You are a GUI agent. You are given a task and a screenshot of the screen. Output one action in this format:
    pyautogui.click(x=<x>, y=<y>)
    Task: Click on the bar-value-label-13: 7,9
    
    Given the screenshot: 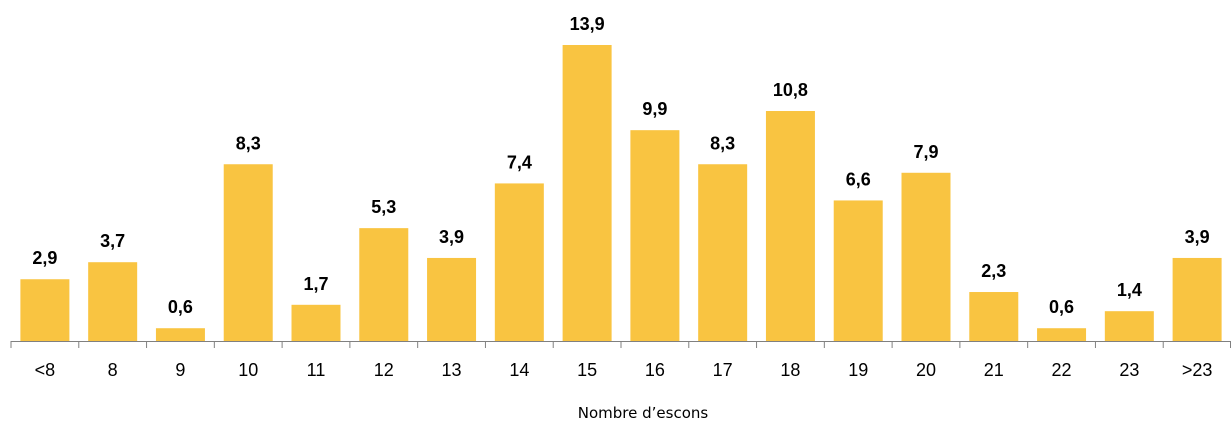 What is the action you would take?
    pyautogui.click(x=925, y=152)
    